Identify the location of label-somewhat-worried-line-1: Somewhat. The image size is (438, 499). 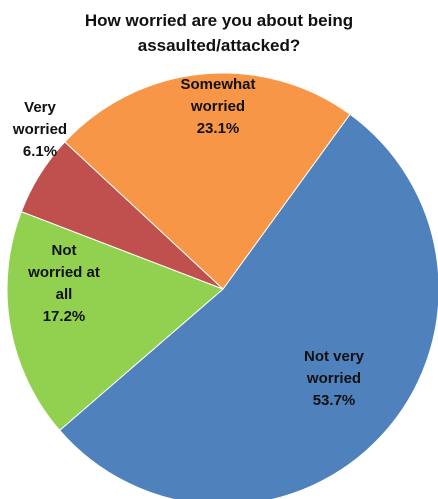
(217, 84).